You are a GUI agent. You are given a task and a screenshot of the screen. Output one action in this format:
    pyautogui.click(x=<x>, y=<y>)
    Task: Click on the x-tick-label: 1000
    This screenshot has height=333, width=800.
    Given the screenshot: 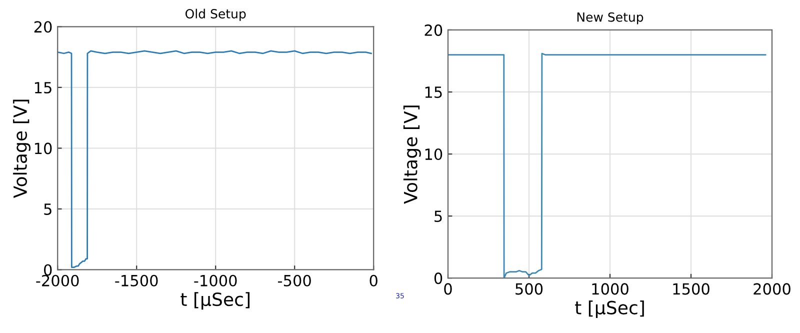 What is the action you would take?
    pyautogui.click(x=610, y=289)
    